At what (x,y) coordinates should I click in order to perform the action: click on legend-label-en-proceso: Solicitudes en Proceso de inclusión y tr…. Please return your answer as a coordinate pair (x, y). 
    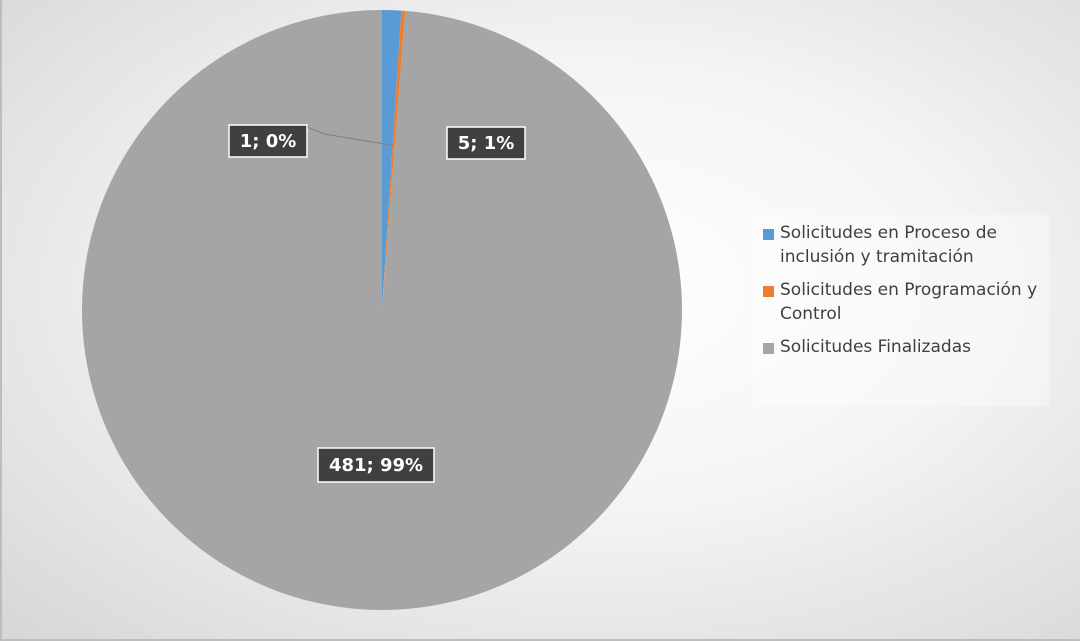
    Looking at the image, I should click on (888, 245).